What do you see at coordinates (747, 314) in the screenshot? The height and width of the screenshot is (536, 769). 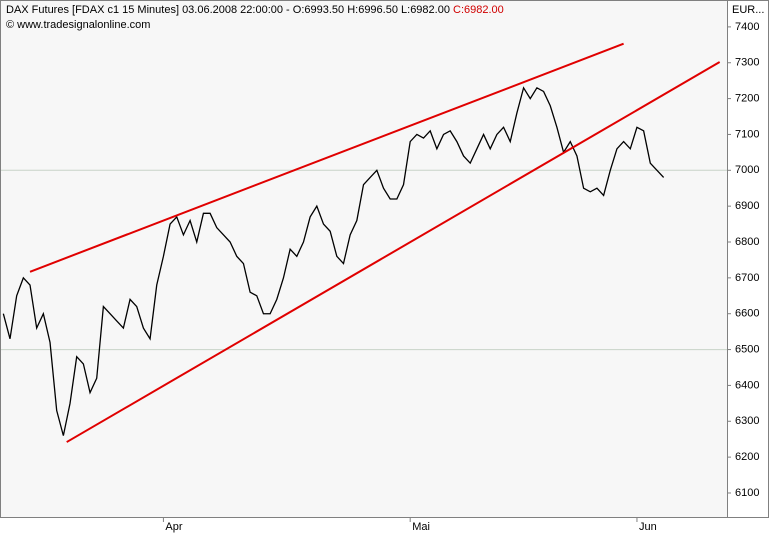 I see `y-tick-label: 6600` at bounding box center [747, 314].